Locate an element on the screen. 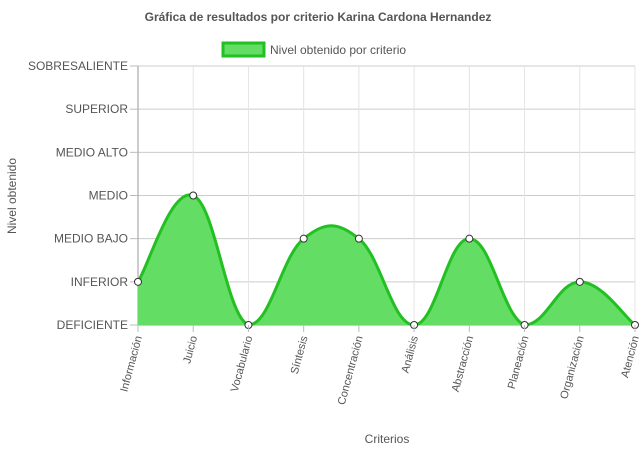  x-tick-label: Concentración is located at coordinates (351, 371).